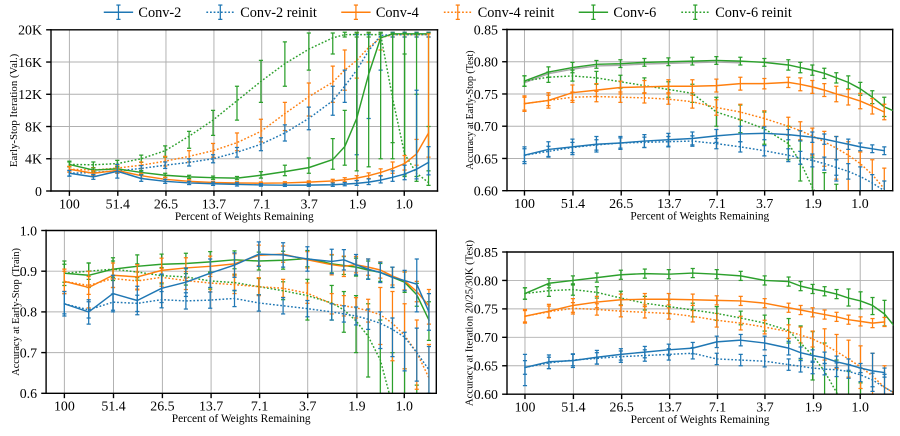 The height and width of the screenshot is (436, 900). Describe the element at coordinates (28, 394) in the screenshot. I see `svg-text: 0.6` at that location.